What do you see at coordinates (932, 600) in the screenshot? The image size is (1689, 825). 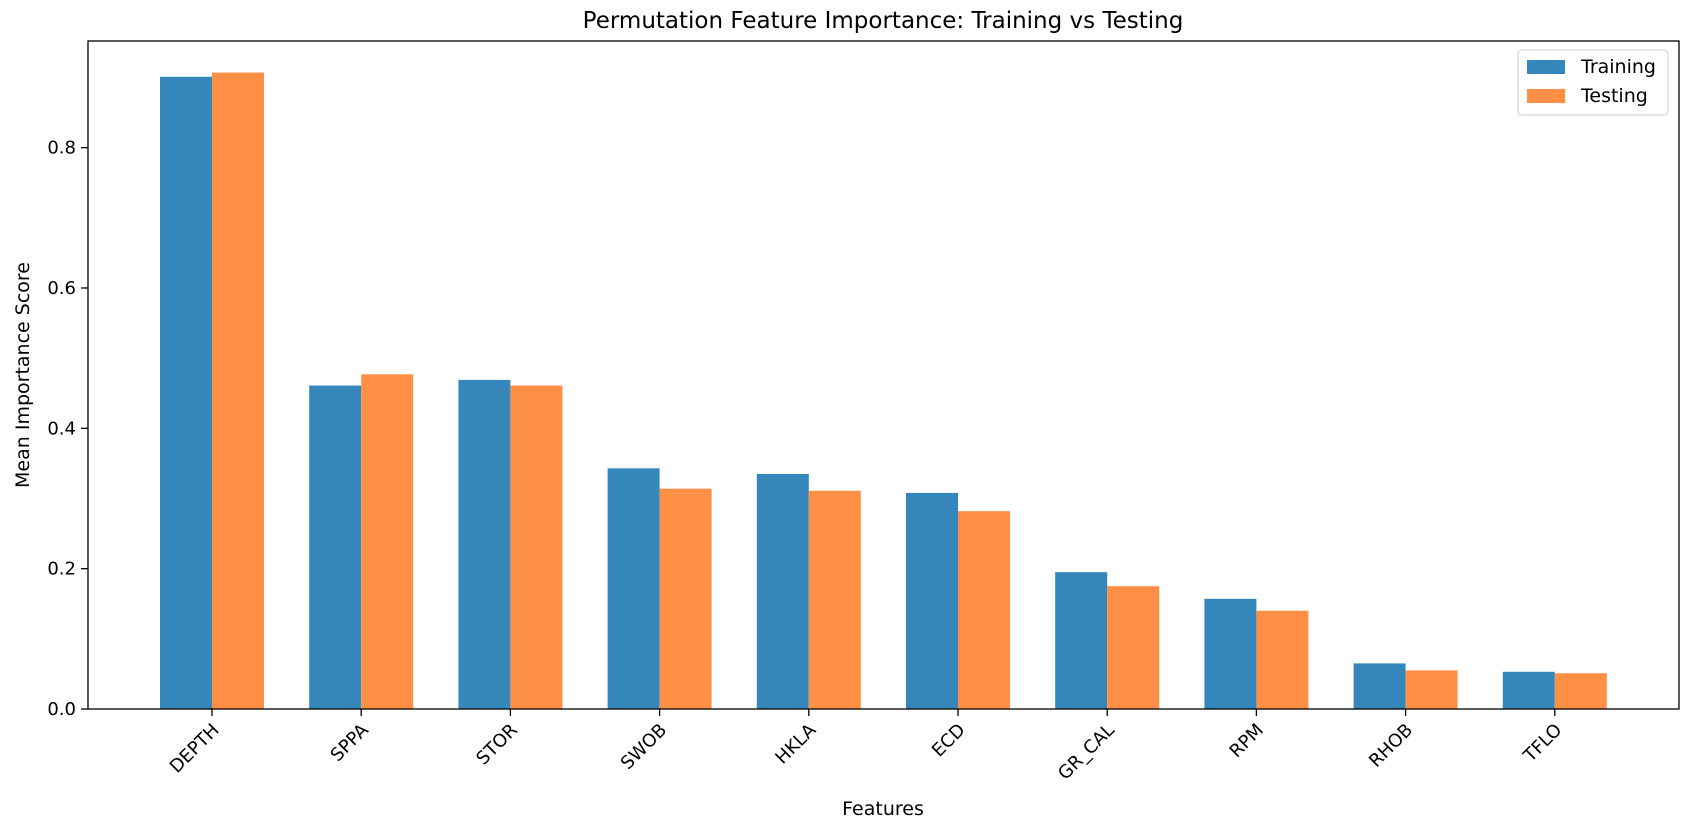 I see `bar-training-ecd` at bounding box center [932, 600].